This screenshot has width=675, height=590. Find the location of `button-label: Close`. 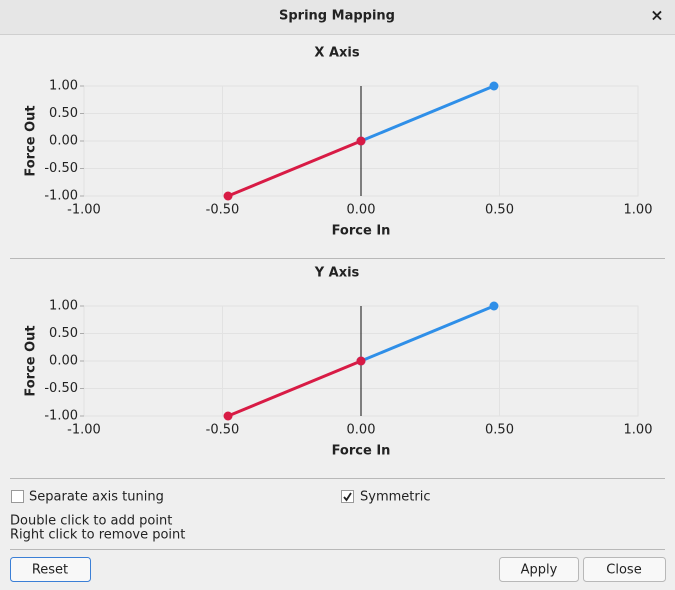

button-label: Close is located at coordinates (623, 570).